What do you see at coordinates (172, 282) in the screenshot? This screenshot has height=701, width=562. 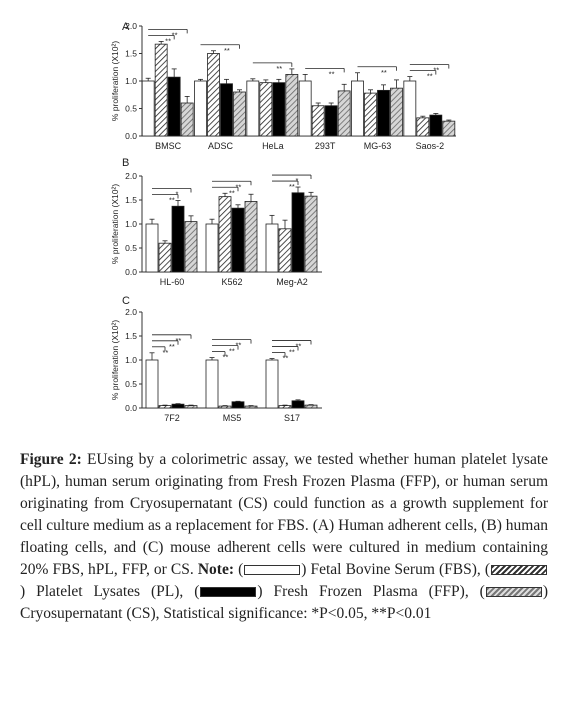 I see `category-label-hl-60: HL-60` at bounding box center [172, 282].